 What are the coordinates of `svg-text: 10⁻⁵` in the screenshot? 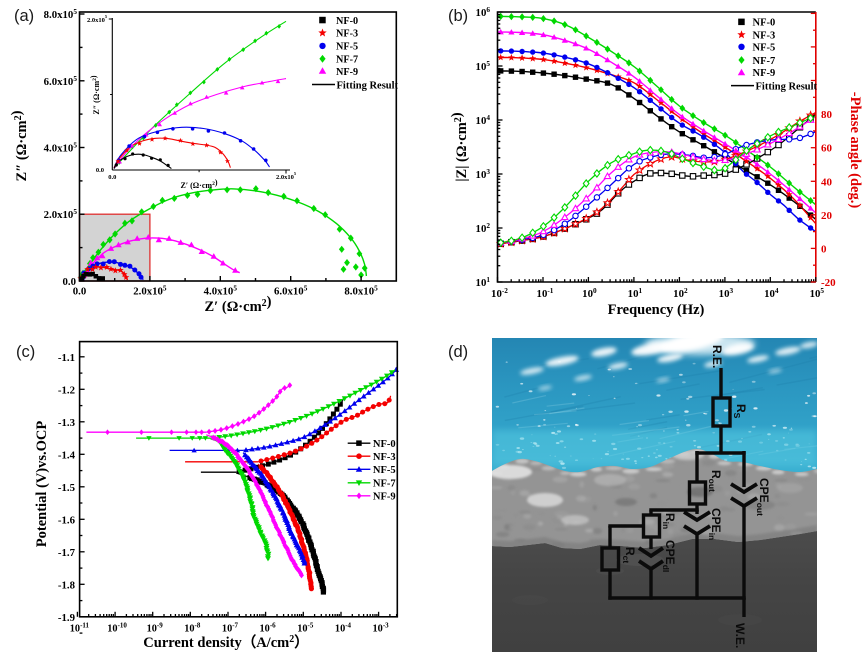 It's located at (305, 628).